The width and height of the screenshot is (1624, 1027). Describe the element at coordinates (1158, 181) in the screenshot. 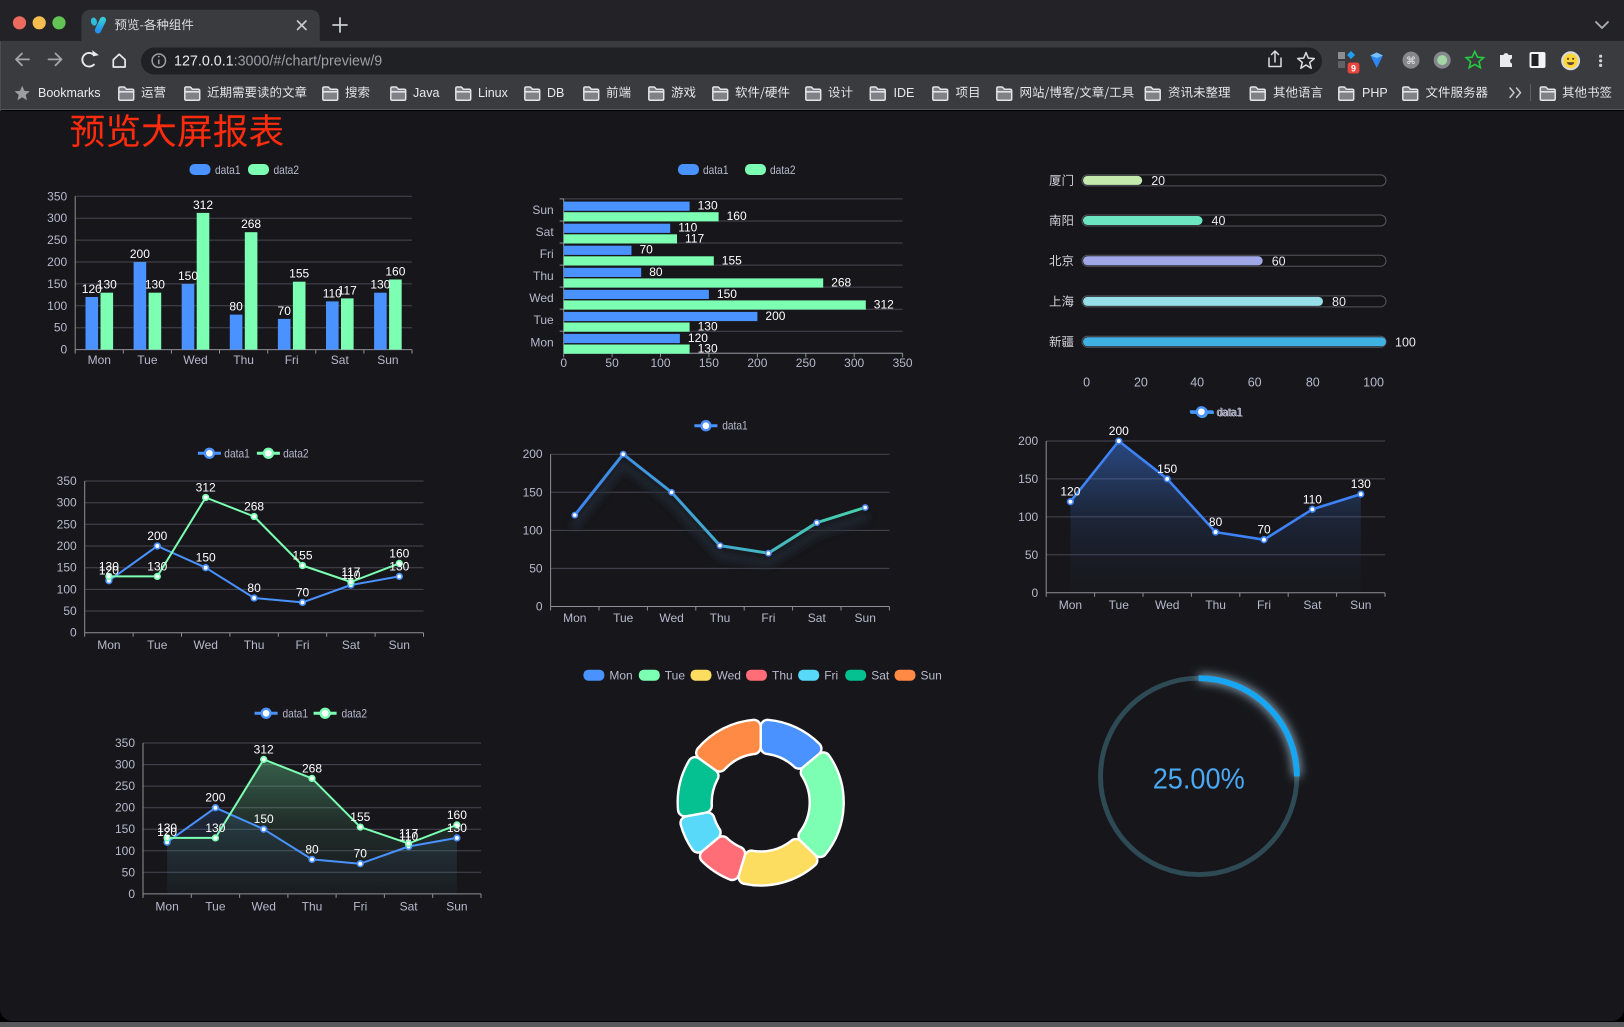

I see `svg-text: 20` at that location.